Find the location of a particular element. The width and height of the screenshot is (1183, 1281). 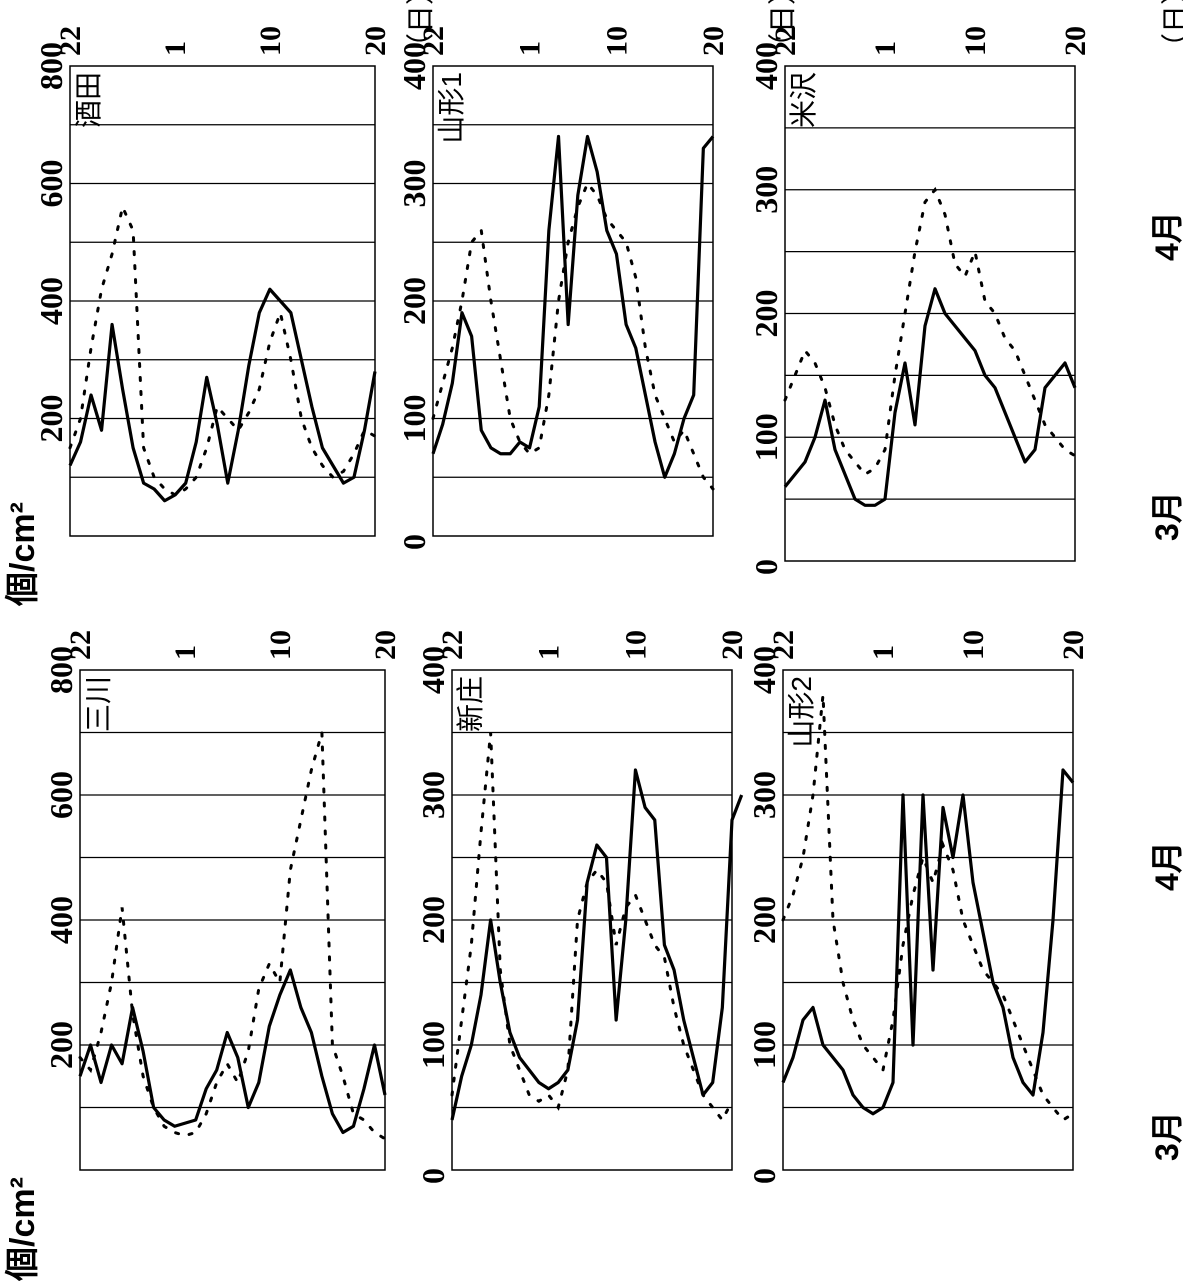

y-unit-label-right: 個/cm² is located at coordinates (23, 554).